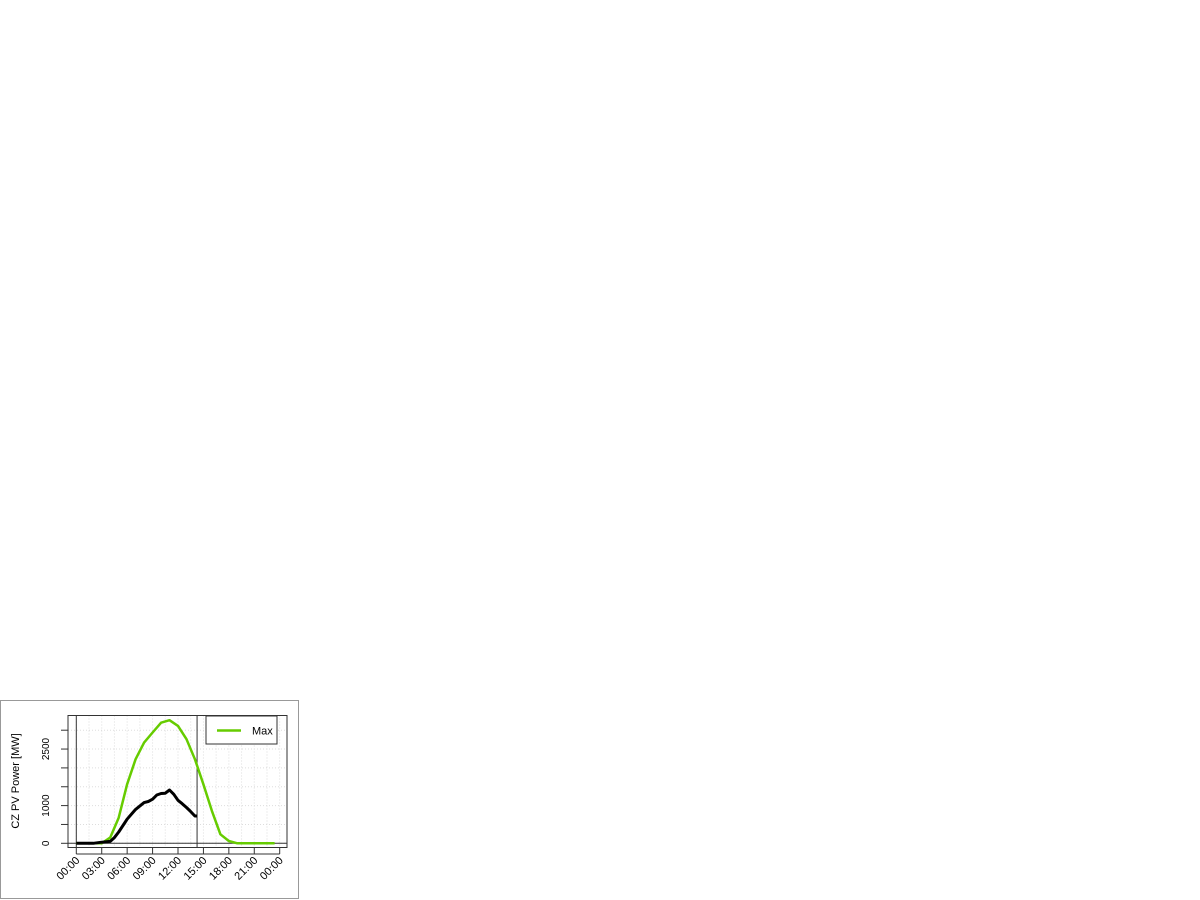 The height and width of the screenshot is (900, 1200). What do you see at coordinates (170, 869) in the screenshot?
I see `x-tick-label: 12:00` at bounding box center [170, 869].